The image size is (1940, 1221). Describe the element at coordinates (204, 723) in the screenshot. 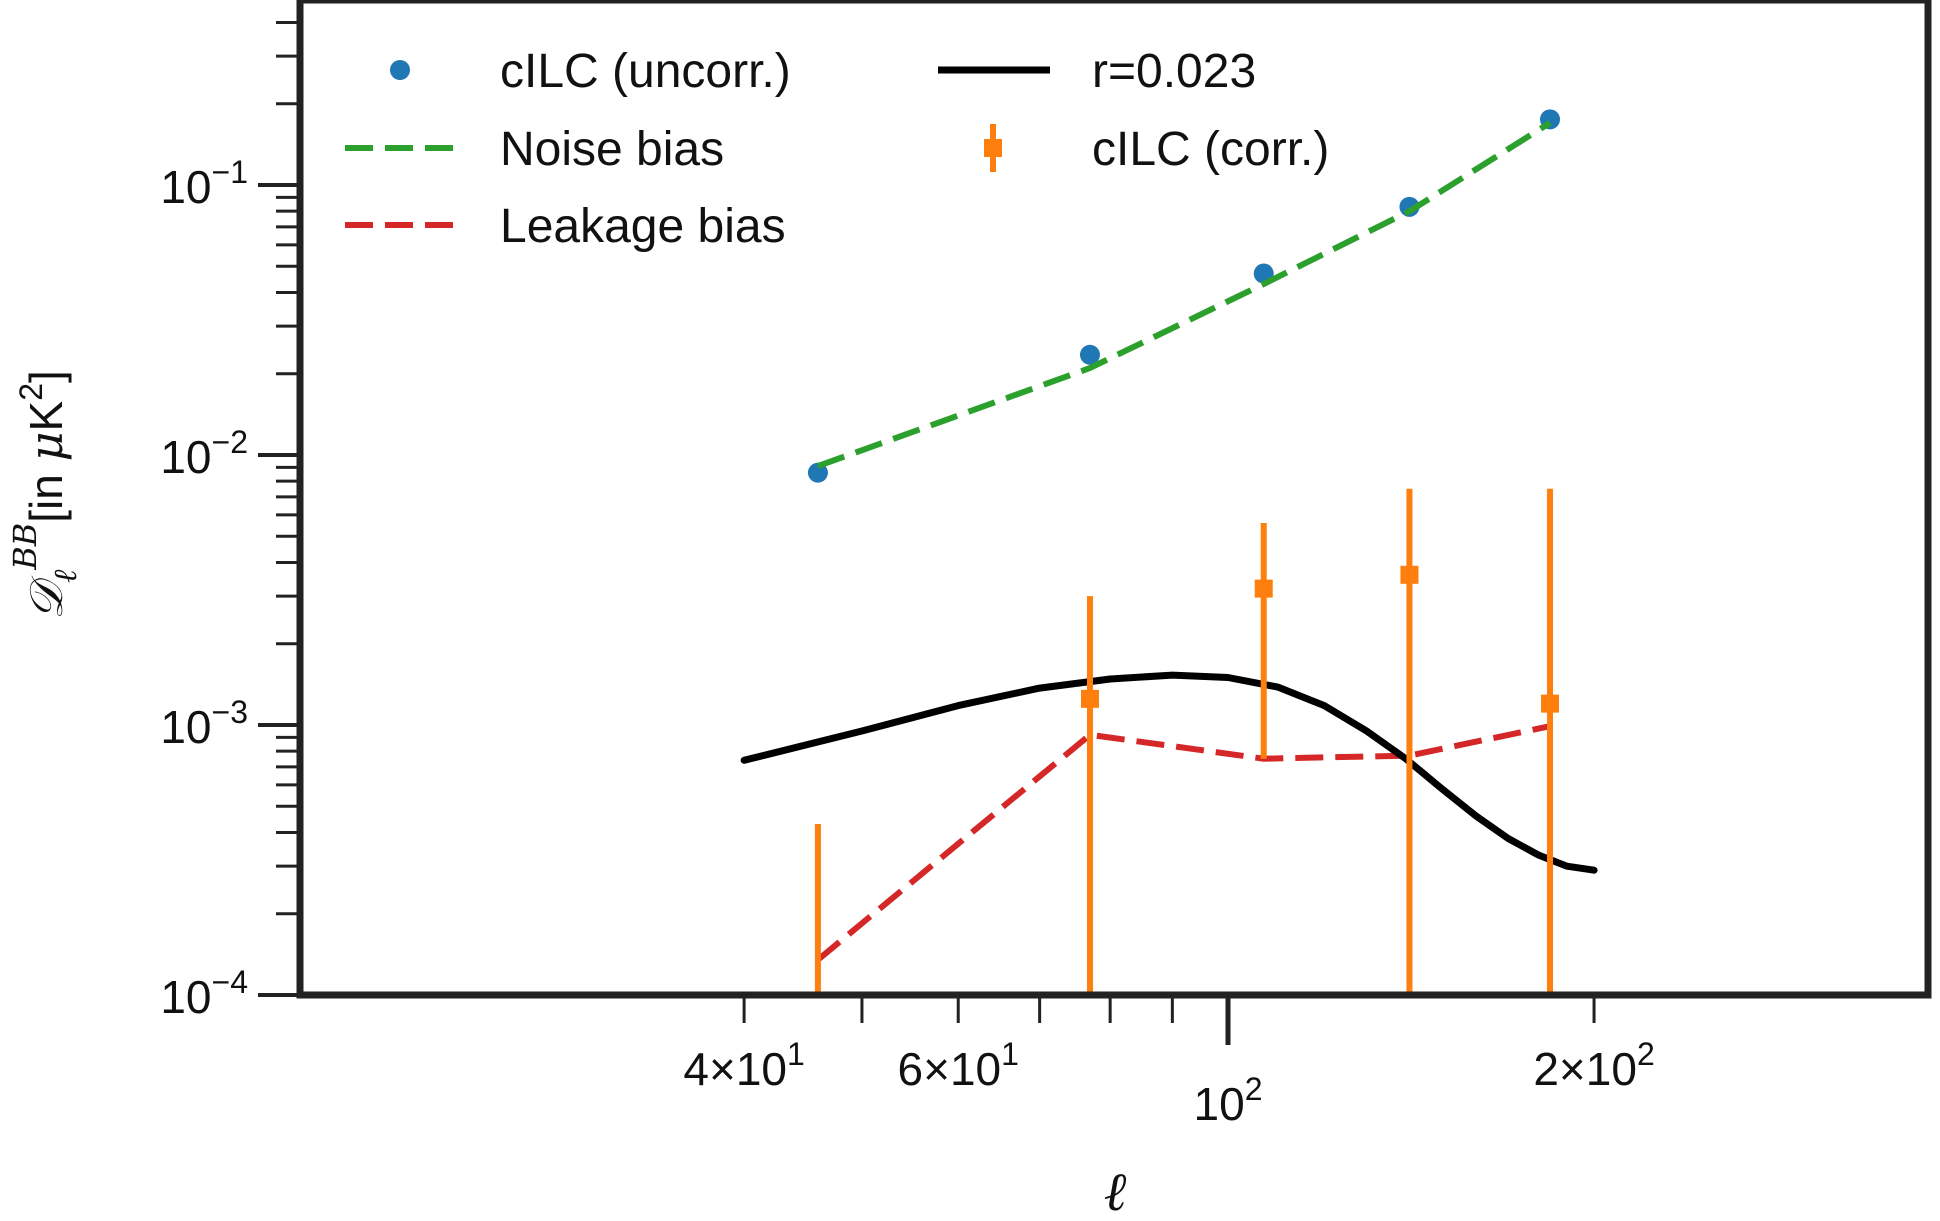

I see `y-tick-label: 10⁻³` at that location.